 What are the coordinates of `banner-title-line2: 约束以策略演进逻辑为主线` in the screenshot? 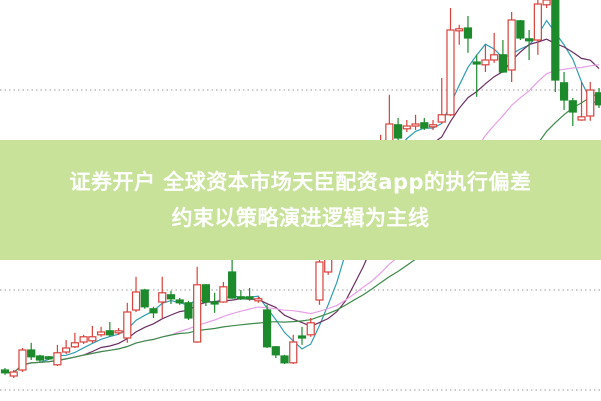 It's located at (300, 218).